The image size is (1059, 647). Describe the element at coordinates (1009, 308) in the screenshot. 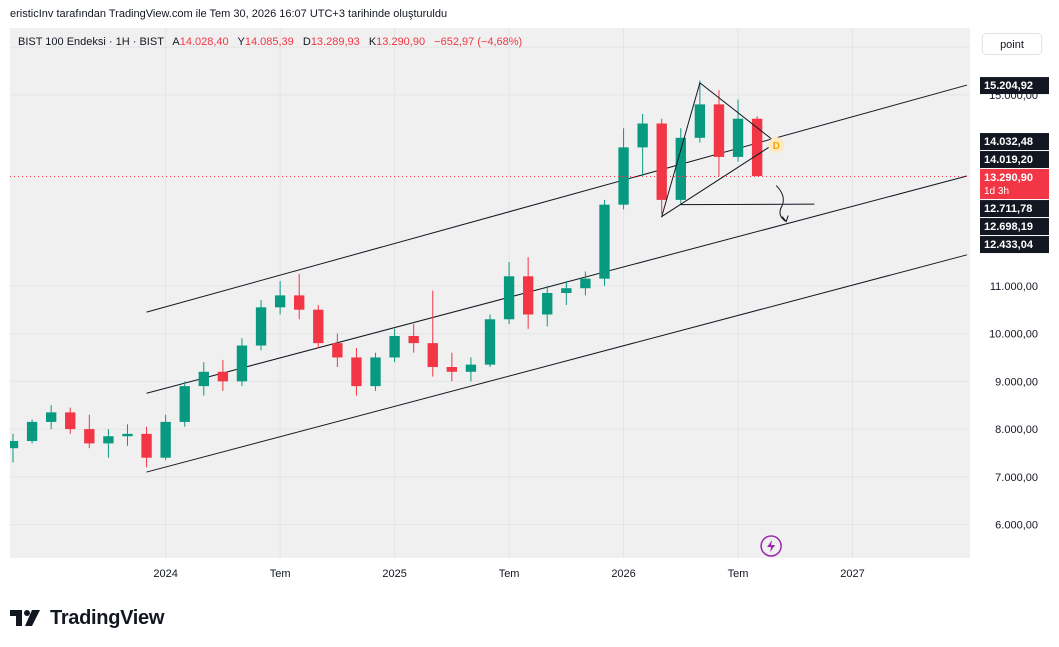

I see `price-axis-background` at that location.